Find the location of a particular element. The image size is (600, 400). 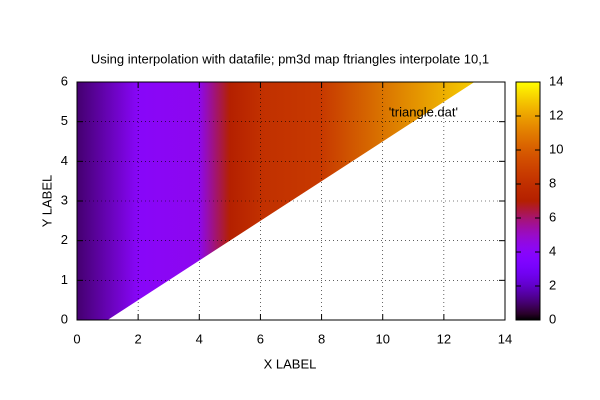

y-tick-label: 2 is located at coordinates (64, 239).